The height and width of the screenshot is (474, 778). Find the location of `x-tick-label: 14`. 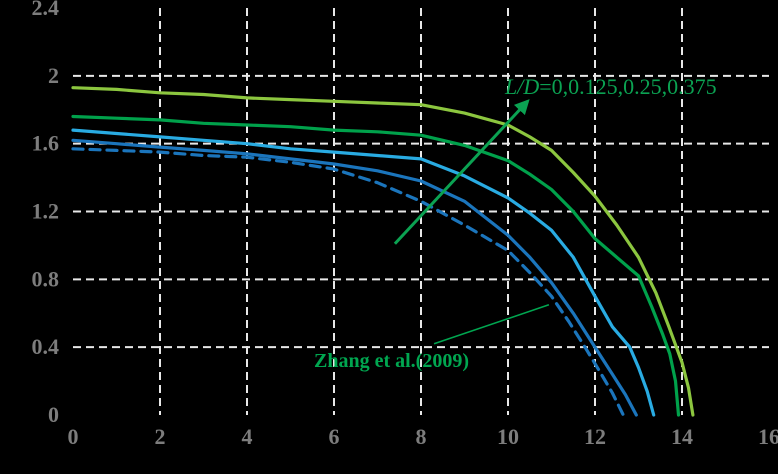

x-tick-label: 14 is located at coordinates (682, 436).